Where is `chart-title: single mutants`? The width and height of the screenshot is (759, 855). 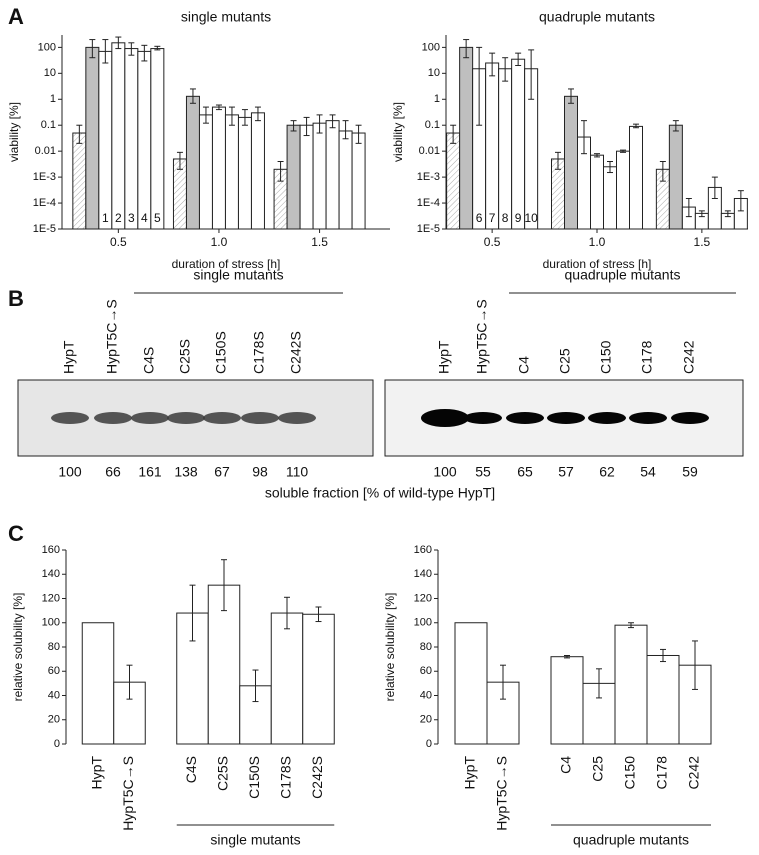
chart-title: single mutants is located at coordinates (226, 17).